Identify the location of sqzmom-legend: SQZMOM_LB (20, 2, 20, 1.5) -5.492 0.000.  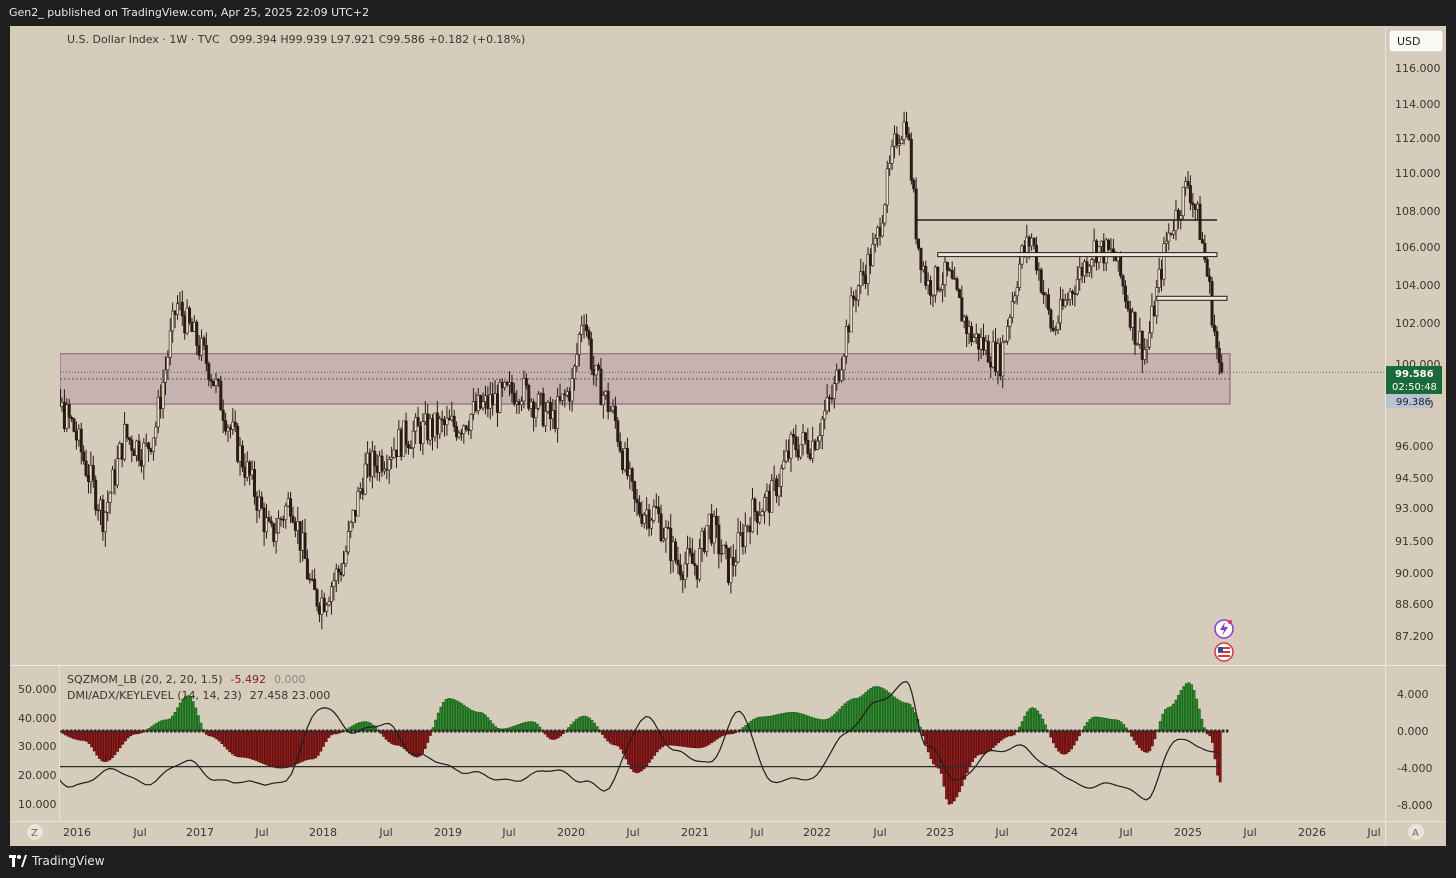
(186, 679).